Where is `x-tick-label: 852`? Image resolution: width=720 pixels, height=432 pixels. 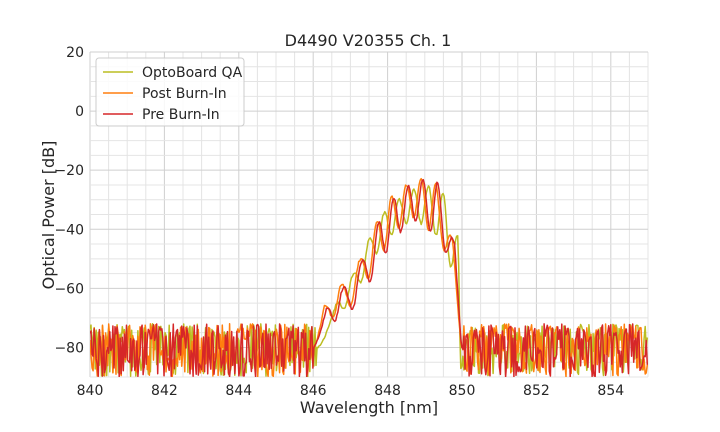 x-tick-label: 852 is located at coordinates (536, 391).